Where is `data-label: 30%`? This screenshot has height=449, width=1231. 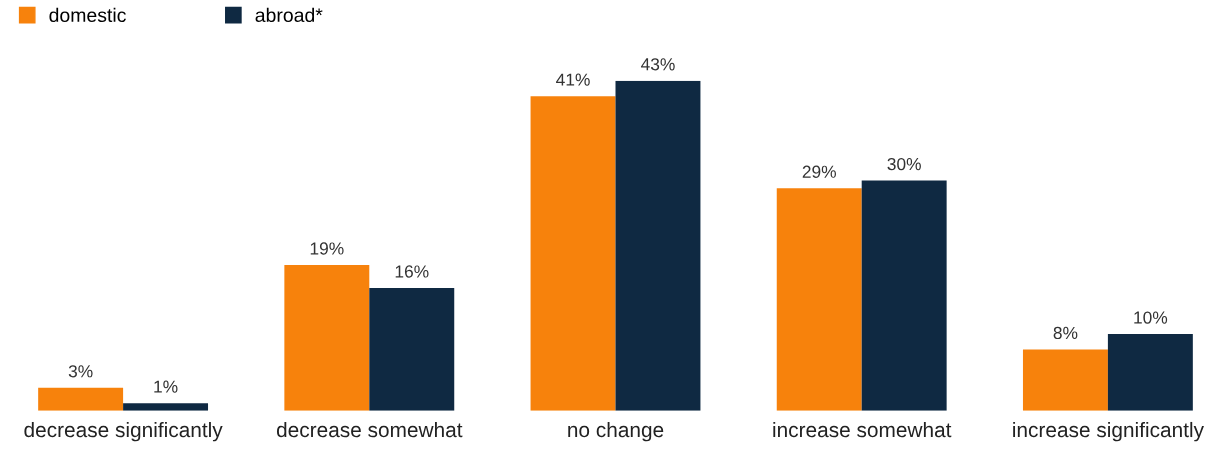 data-label: 30% is located at coordinates (904, 164).